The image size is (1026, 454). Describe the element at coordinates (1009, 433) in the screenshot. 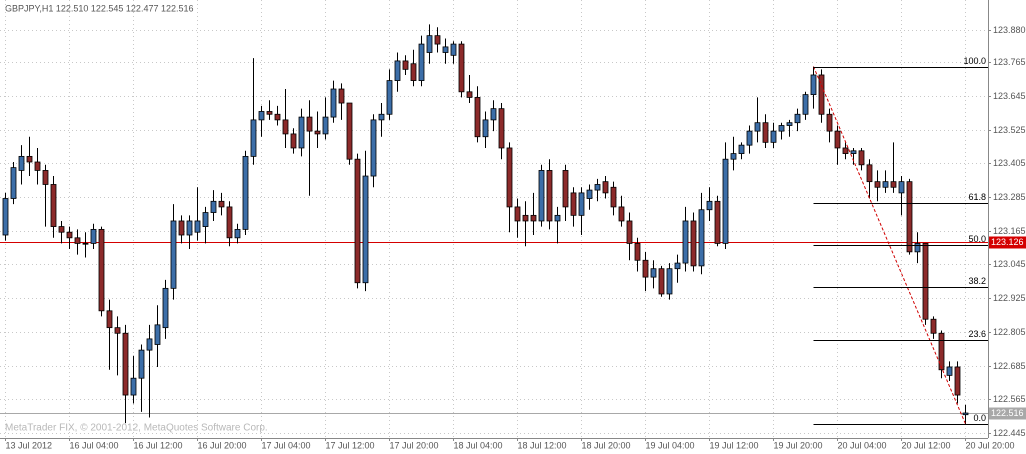

I see `y-tick-label: 122.445` at that location.